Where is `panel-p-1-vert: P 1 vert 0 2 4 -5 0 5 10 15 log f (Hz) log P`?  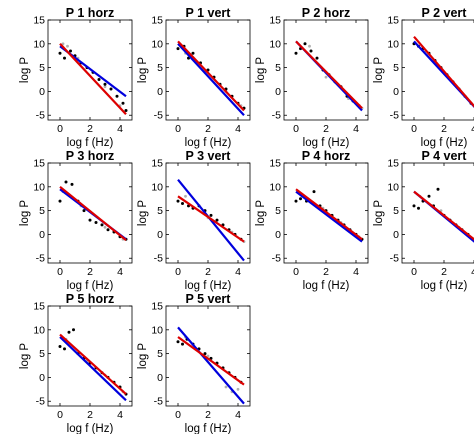
panel-p-1-vert: P 1 vert 0 2 4 -5 0 5 10 15 log f (Hz) log P is located at coordinates (194, 77).